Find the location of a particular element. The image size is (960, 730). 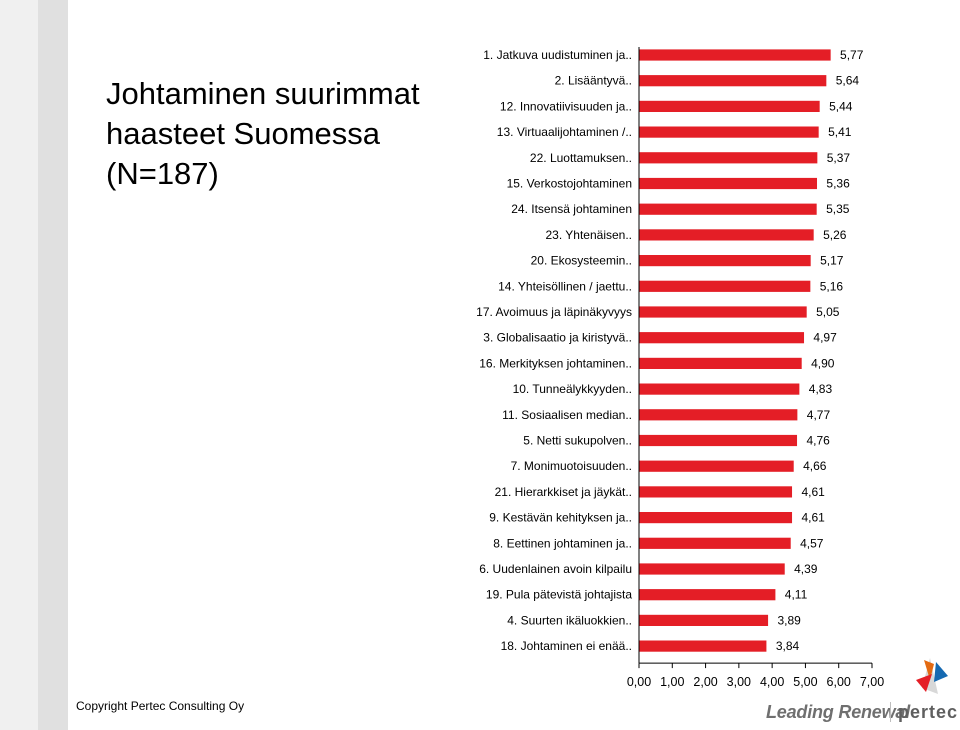

value-label: 5,64 is located at coordinates (848, 81).